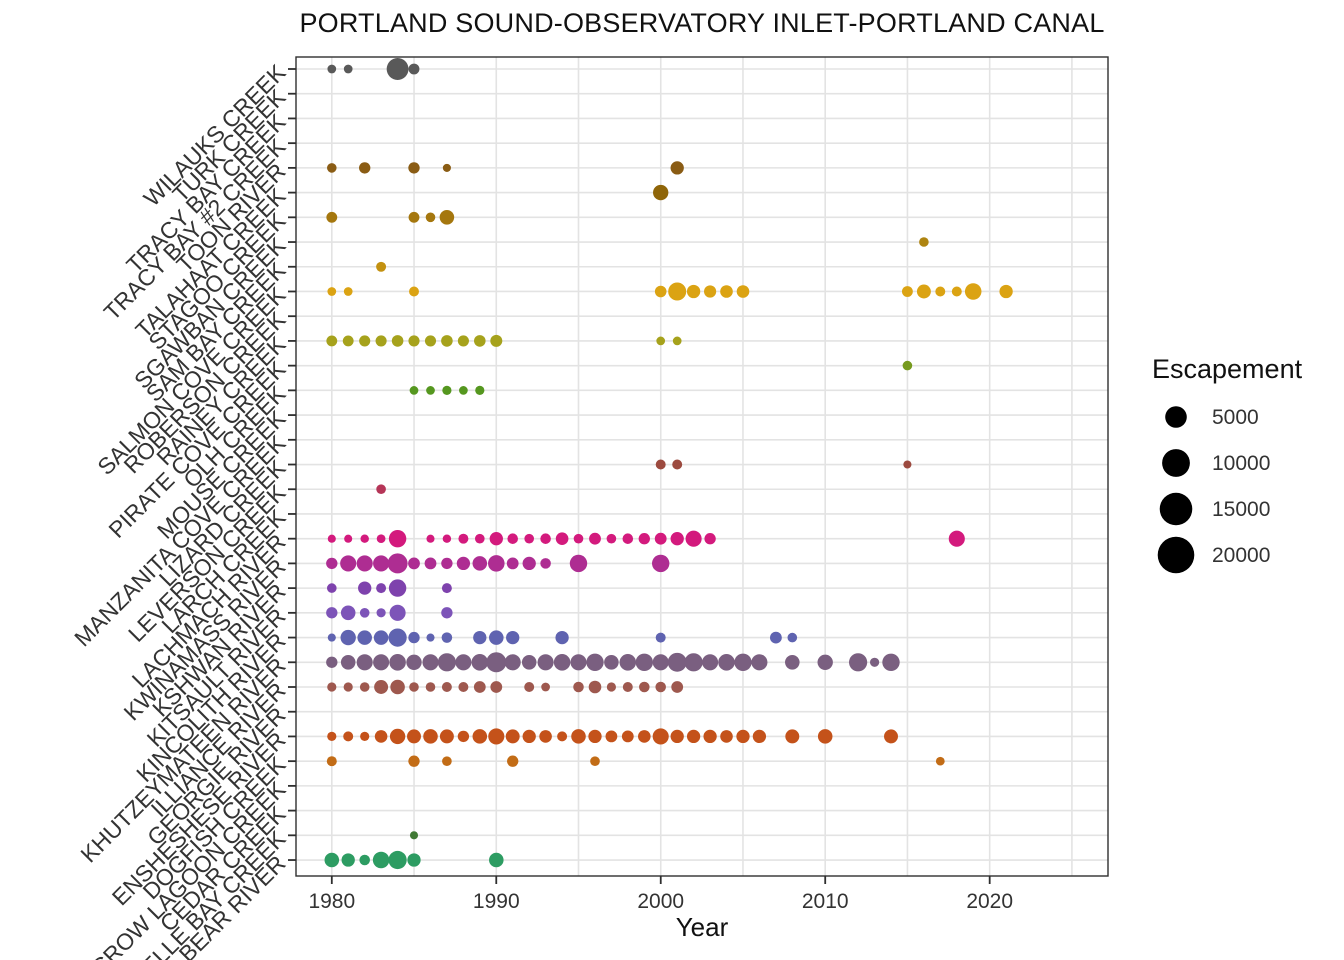  Describe the element at coordinates (989, 901) in the screenshot. I see `x-tick-label: 2020` at that location.